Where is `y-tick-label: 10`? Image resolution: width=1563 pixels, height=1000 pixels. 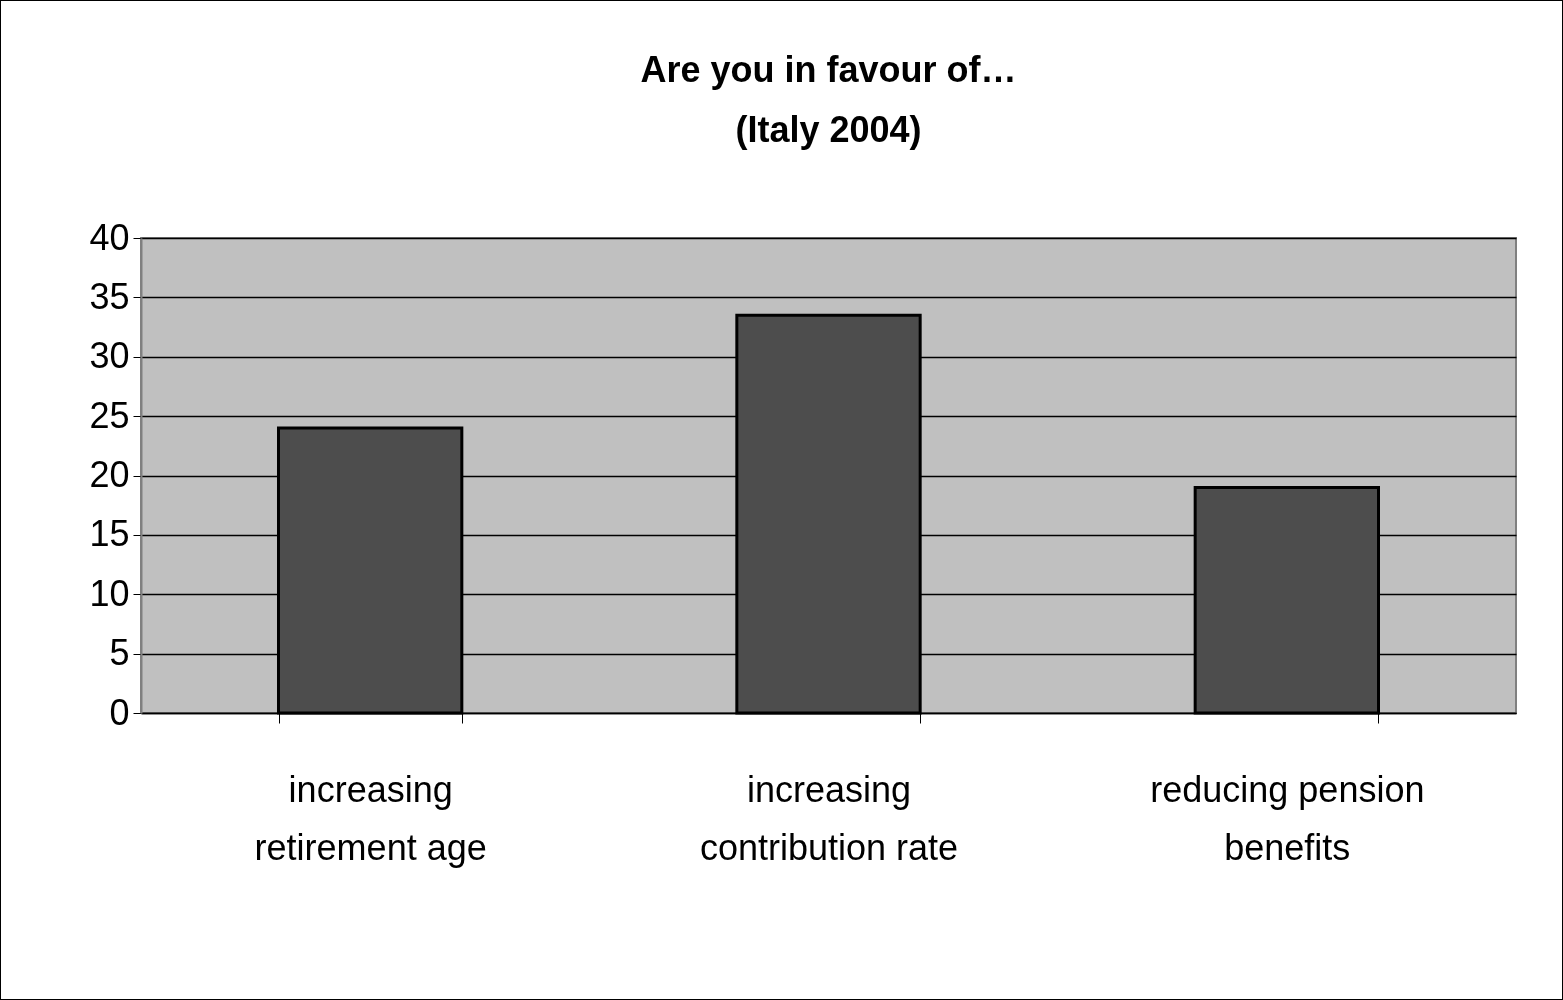 y-tick-label: 10 is located at coordinates (109, 593).